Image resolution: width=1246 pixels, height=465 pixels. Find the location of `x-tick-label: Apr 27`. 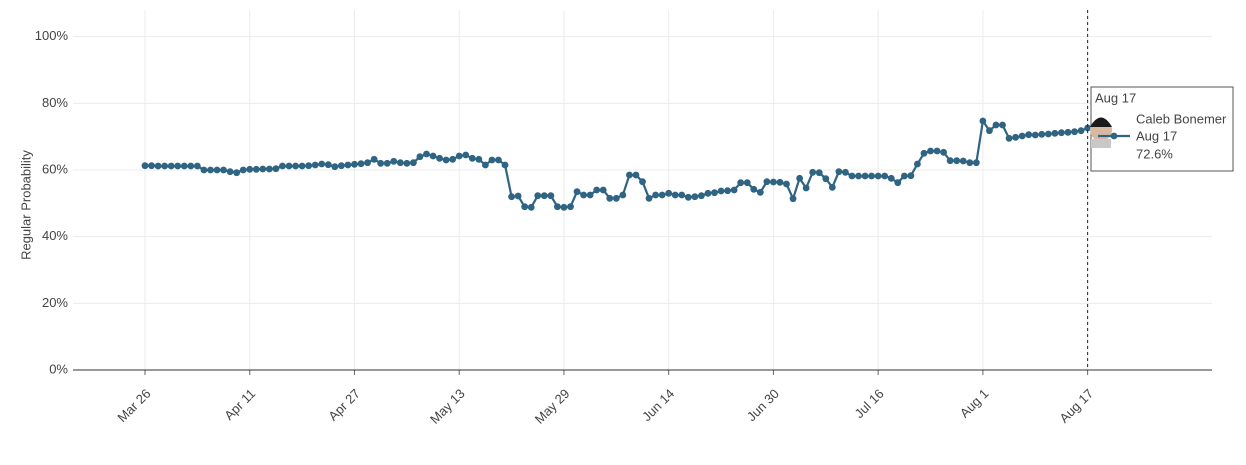

x-tick-label: Apr 27 is located at coordinates (344, 405).